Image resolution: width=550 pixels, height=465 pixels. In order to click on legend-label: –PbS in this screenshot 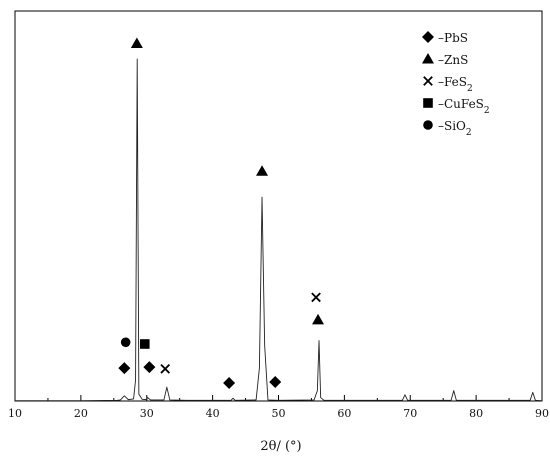, I will do `click(453, 38)`.